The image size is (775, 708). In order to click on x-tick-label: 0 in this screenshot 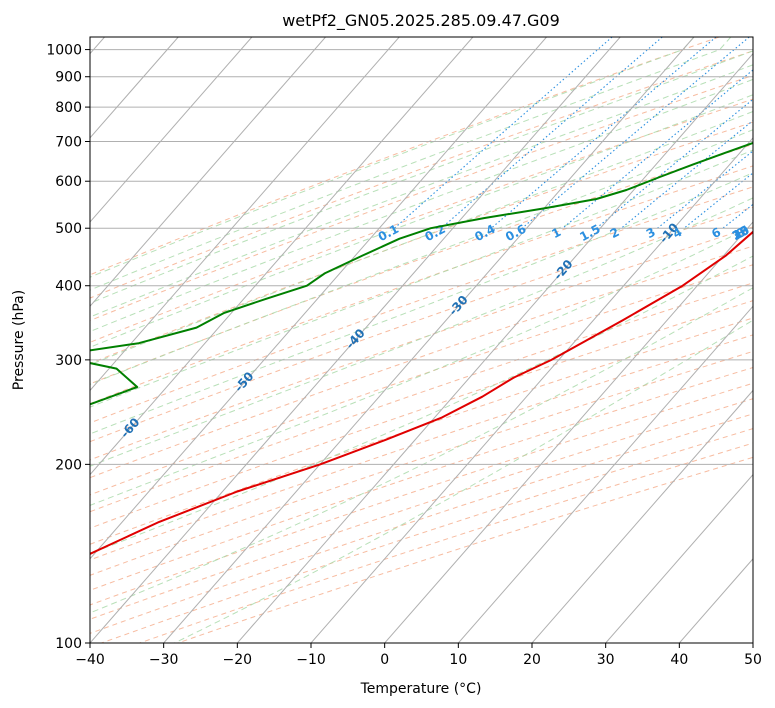, I will do `click(384, 660)`.